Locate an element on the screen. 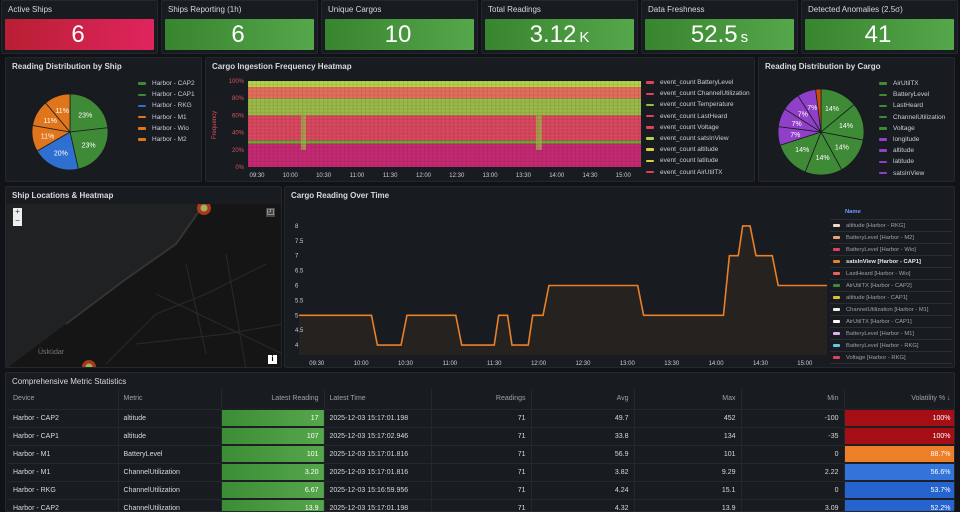 This screenshot has height=512, width=960. legend-item: event_count LastHeard is located at coordinates (698, 116).